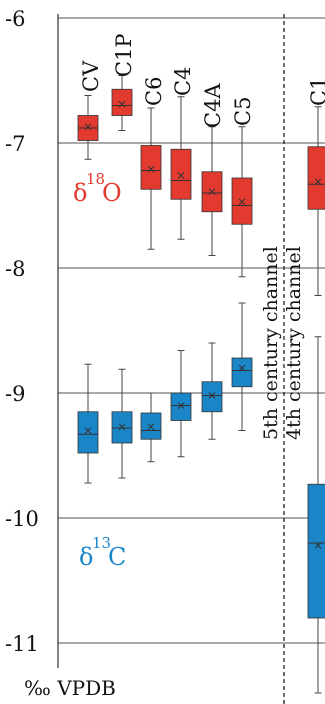 The image size is (325, 704). I want to click on box-18O-c6, so click(151, 178).